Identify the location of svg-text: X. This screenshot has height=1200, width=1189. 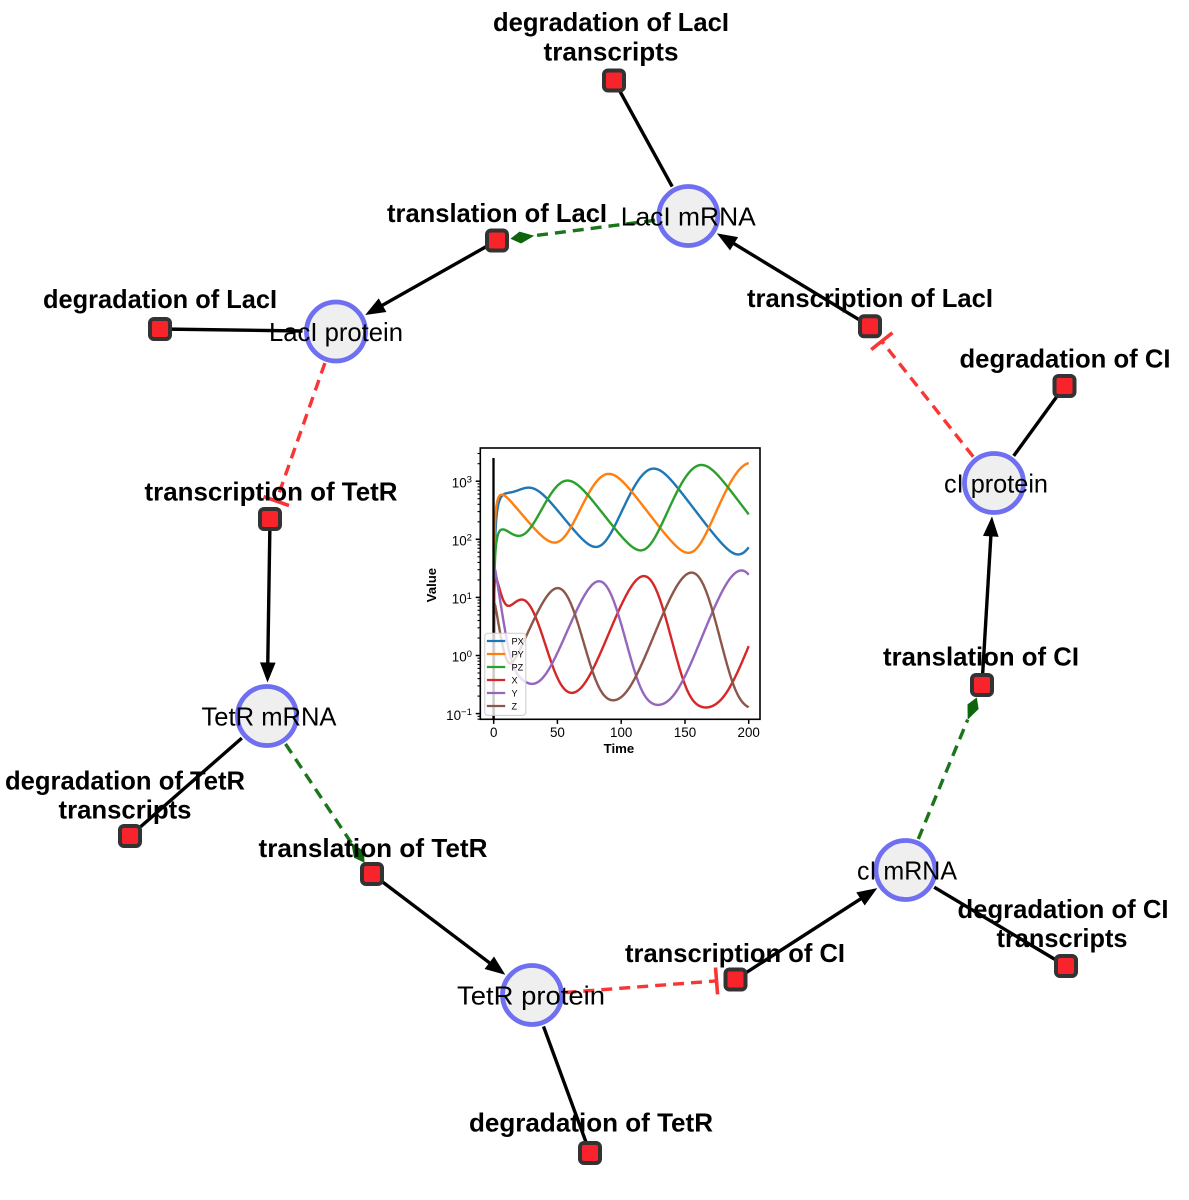
(515, 681).